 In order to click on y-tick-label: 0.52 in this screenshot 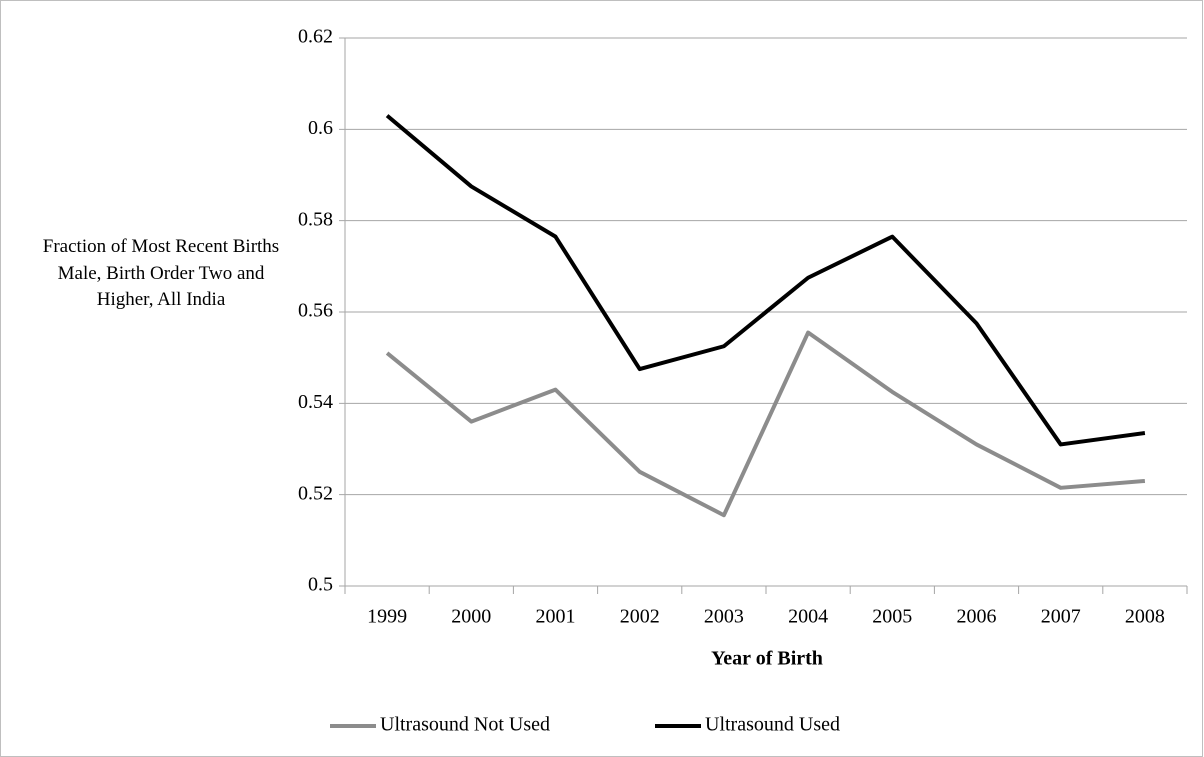, I will do `click(315, 493)`.